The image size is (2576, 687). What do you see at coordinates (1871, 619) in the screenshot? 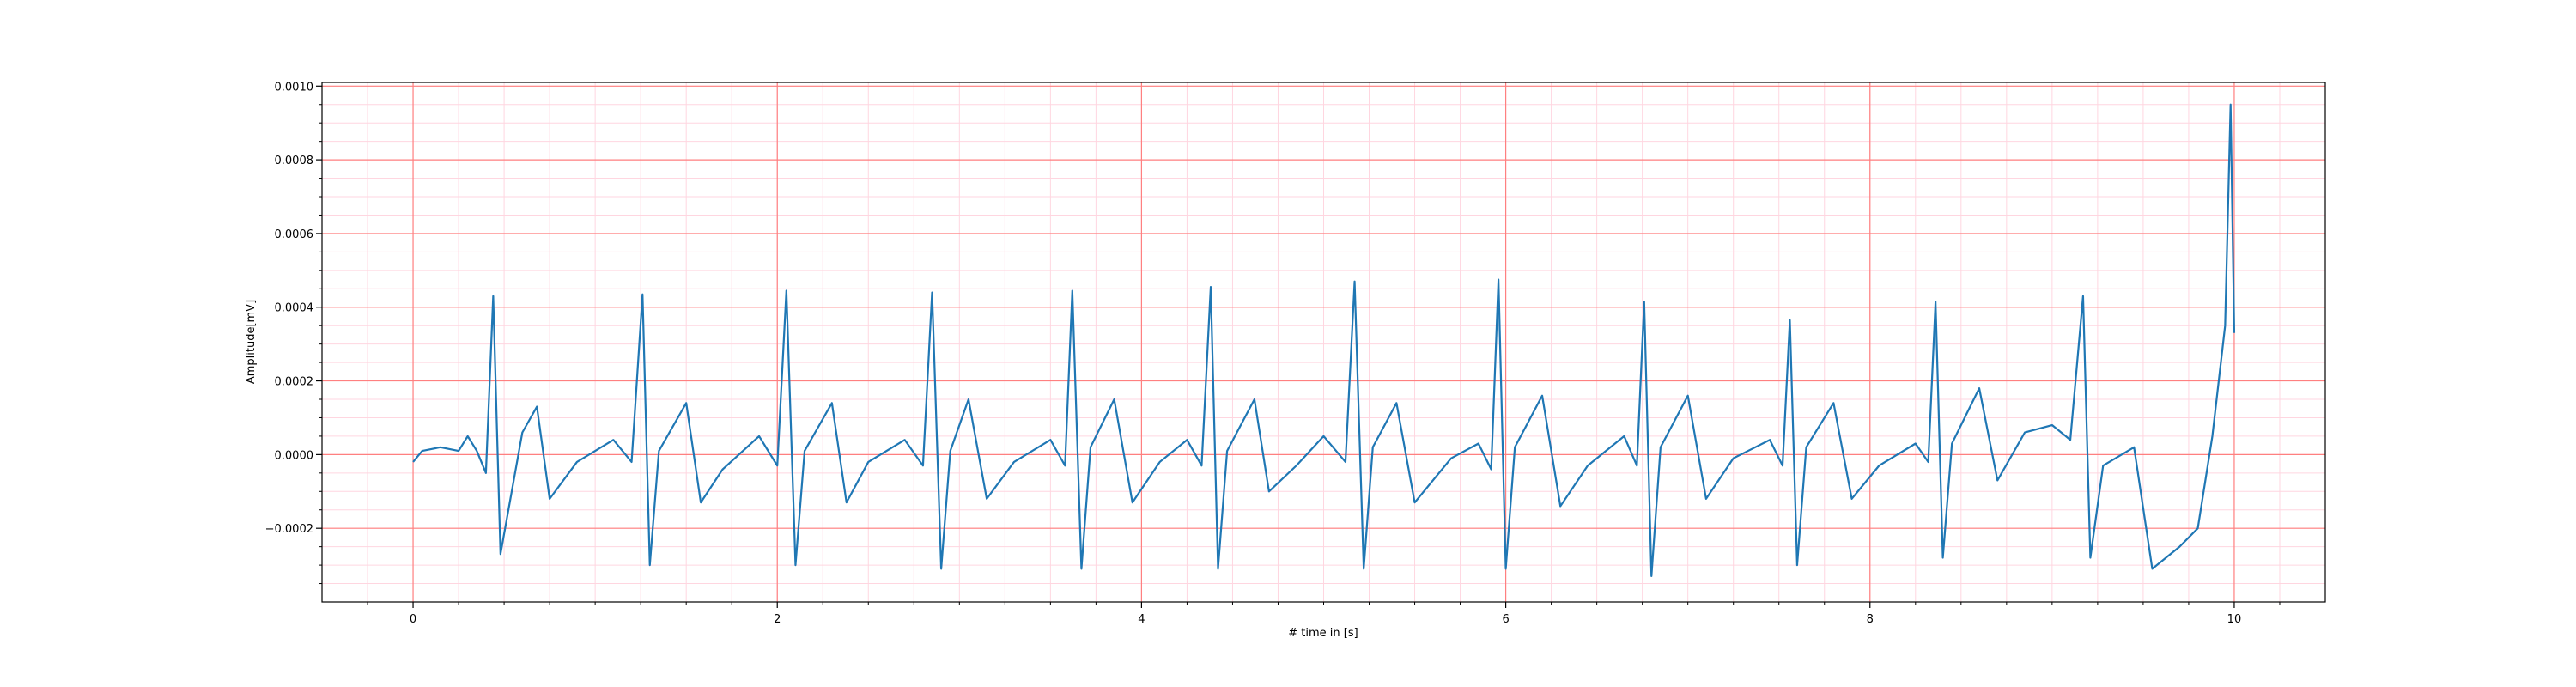
I see `x-tick-label: 8` at bounding box center [1871, 619].